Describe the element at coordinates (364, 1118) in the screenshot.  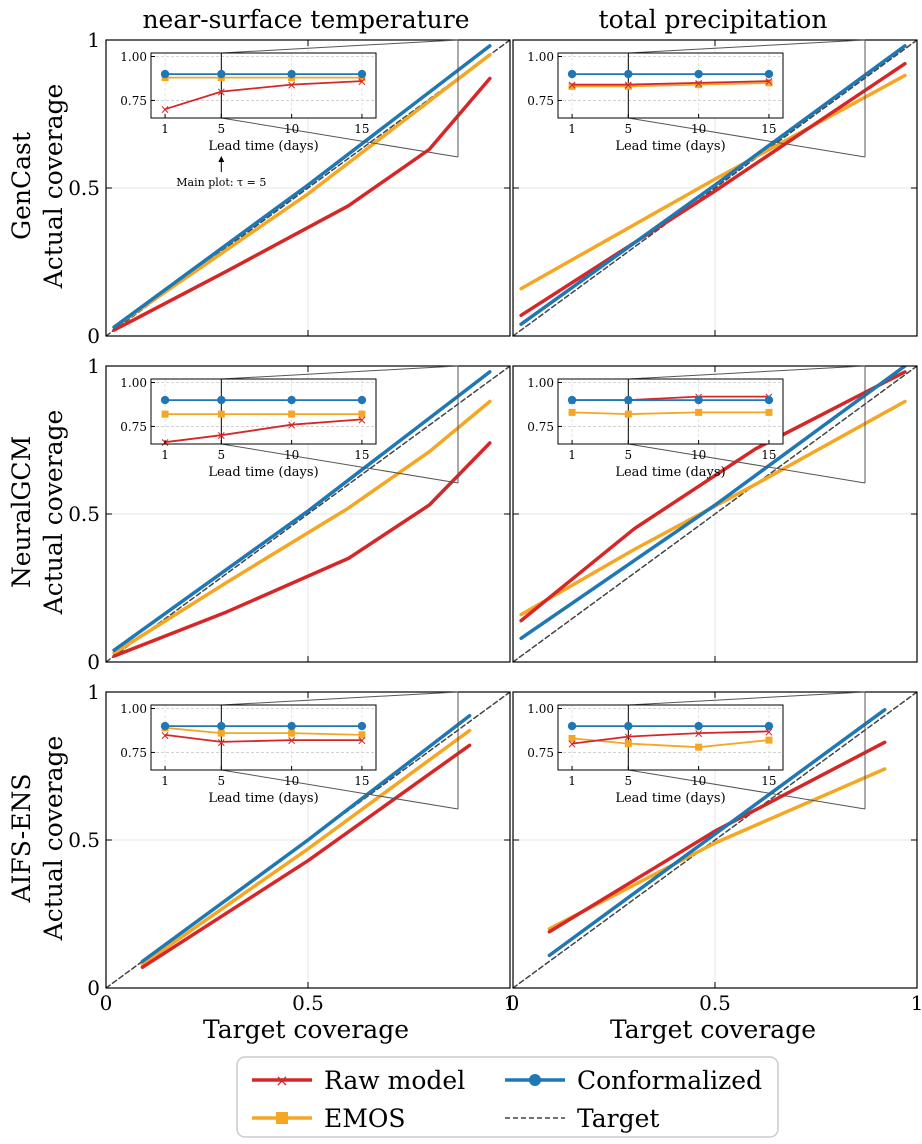
I see `legend-emos-label: EMOS` at that location.